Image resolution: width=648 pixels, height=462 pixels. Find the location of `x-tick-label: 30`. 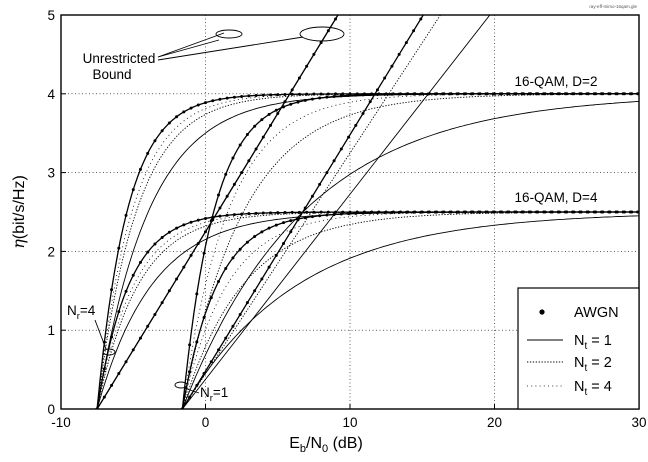

x-tick-label: 30 is located at coordinates (638, 422).